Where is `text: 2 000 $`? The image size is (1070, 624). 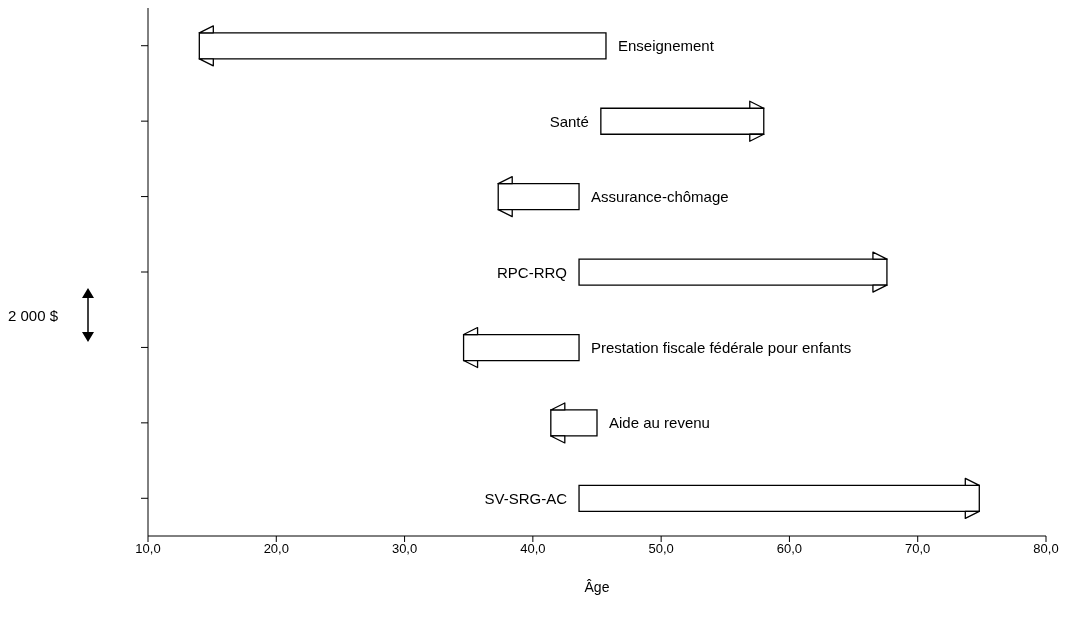 text: 2 000 $ is located at coordinates (33, 315).